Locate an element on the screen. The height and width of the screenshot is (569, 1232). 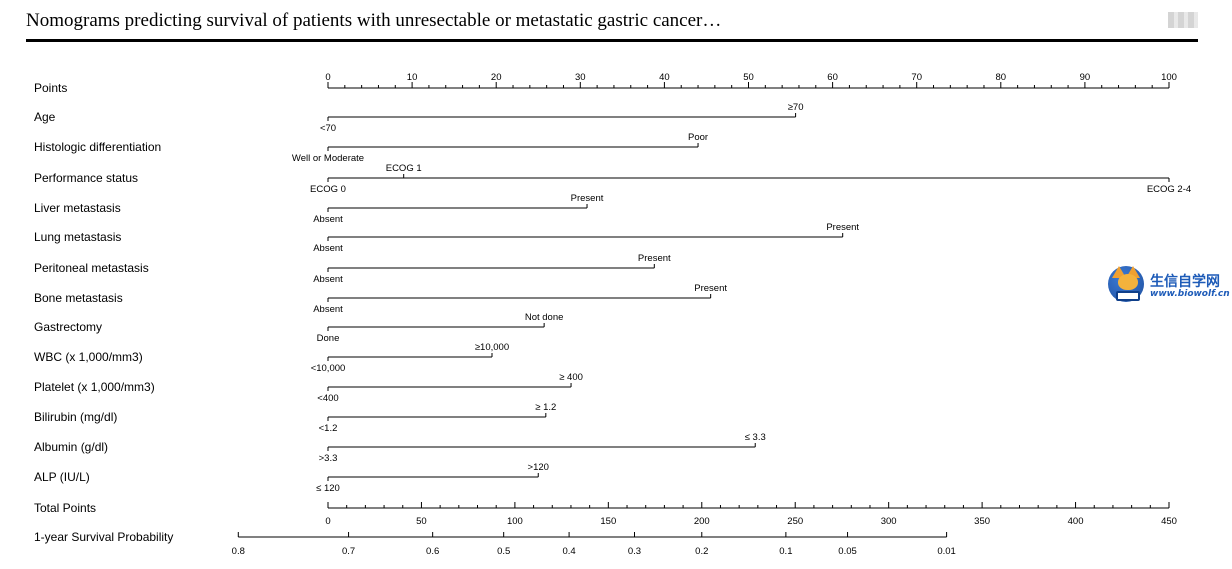
variable-label: Gastrectomy is located at coordinates (68, 327).